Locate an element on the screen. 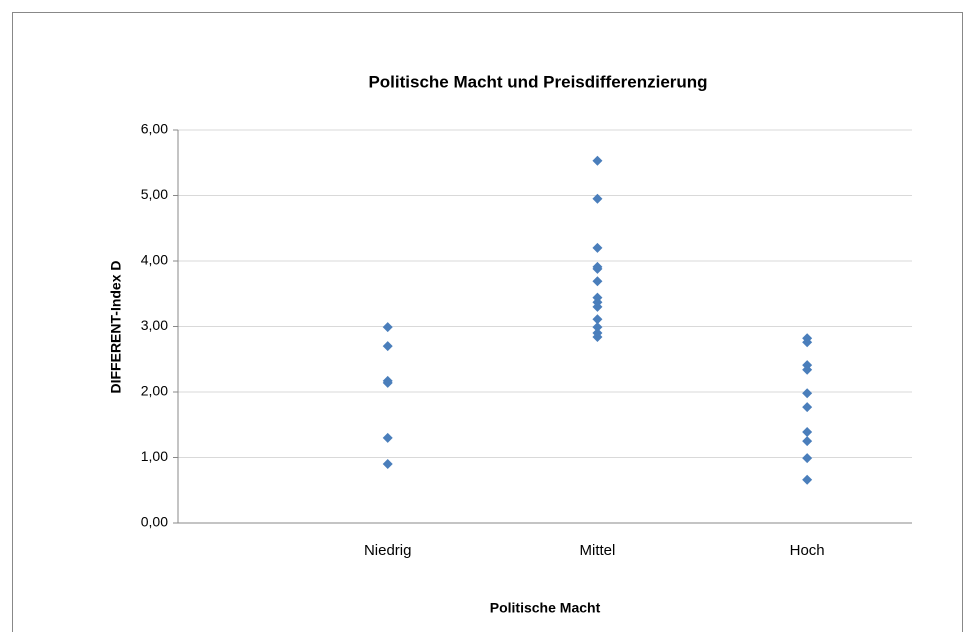 The image size is (974, 632). y-tick-label: 3,00 is located at coordinates (154, 325).